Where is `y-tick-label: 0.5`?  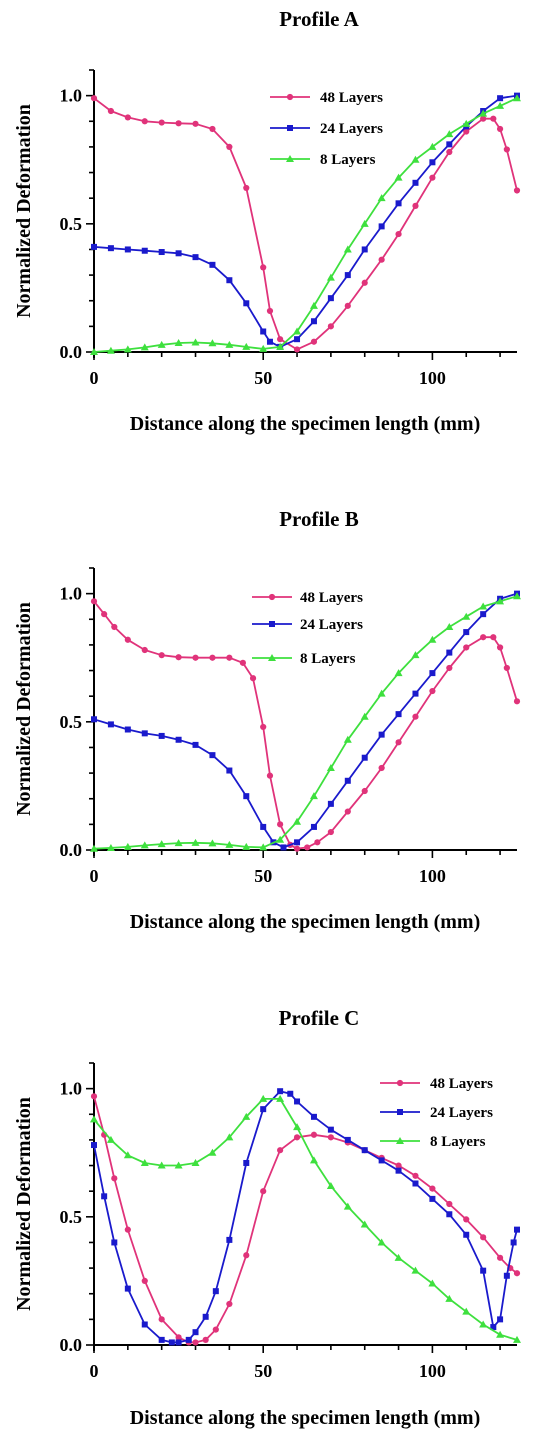
y-tick-label: 0.5 is located at coordinates (71, 722).